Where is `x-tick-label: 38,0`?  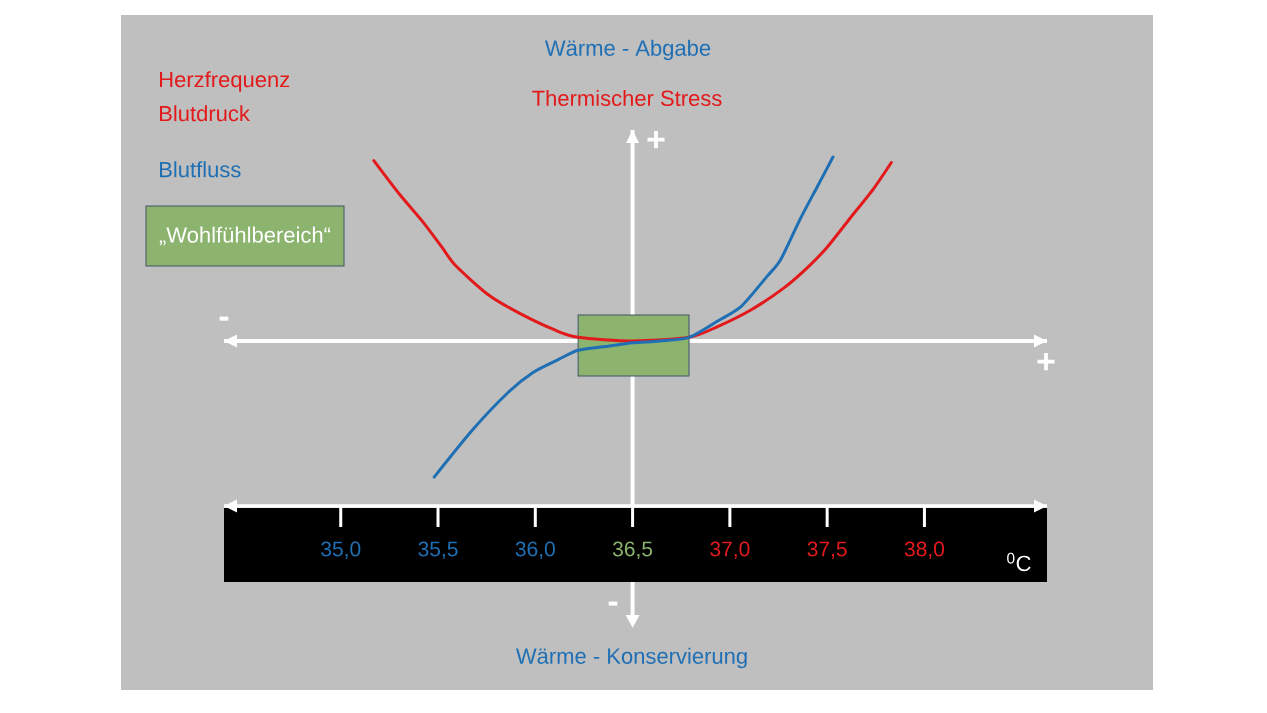 x-tick-label: 38,0 is located at coordinates (924, 550).